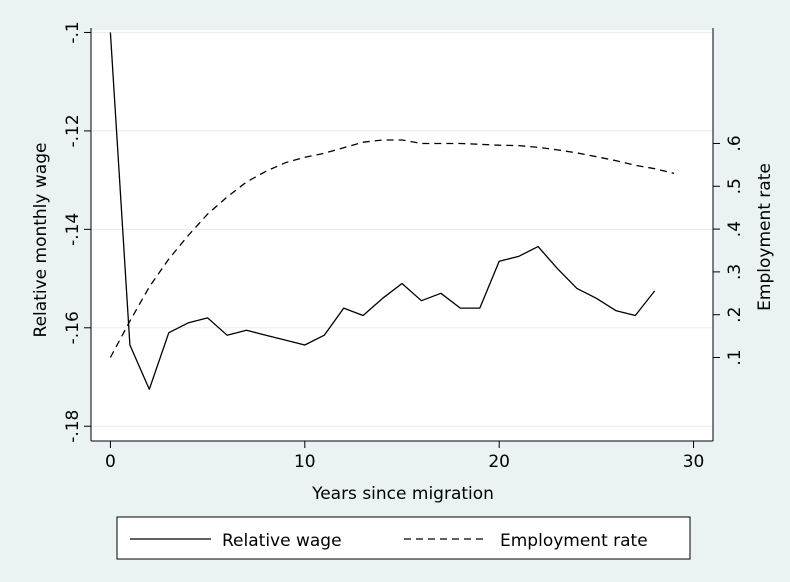  I want to click on y-axis-right-label: Employment rate, so click(765, 237).